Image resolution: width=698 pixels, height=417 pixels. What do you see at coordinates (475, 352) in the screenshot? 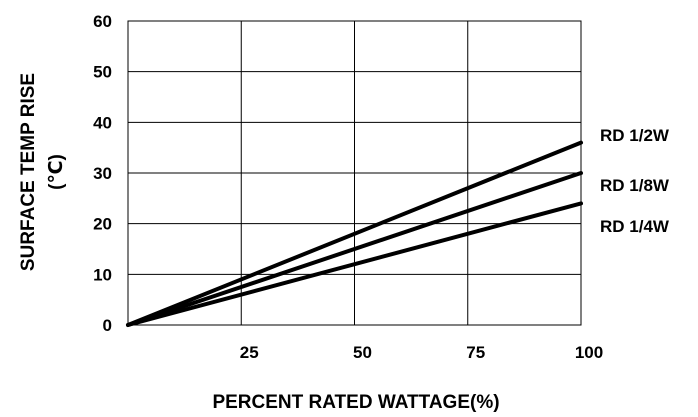
I see `x-tick-label: 75` at bounding box center [475, 352].